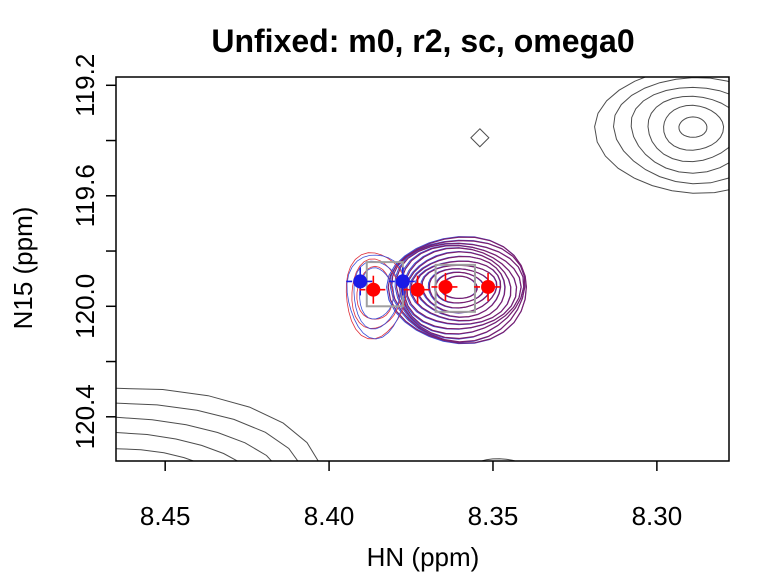 This screenshot has height=576, width=768. What do you see at coordinates (23, 268) in the screenshot?
I see `y-axis-label: N15 (ppm)` at bounding box center [23, 268].